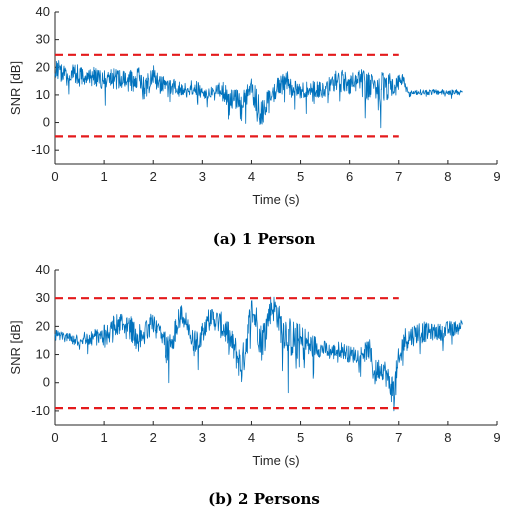 This screenshot has height=515, width=527. What do you see at coordinates (258, 94) in the screenshot?
I see `snr-series-line` at bounding box center [258, 94].